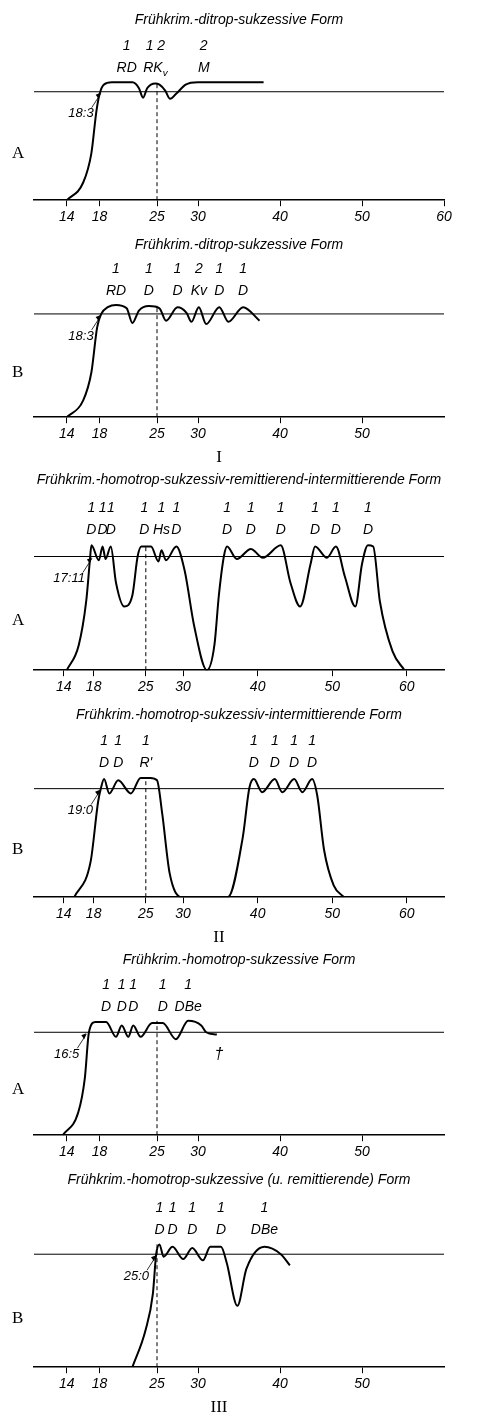 Image resolution: width=502 pixels, height=1425 pixels. I want to click on text: III, so click(219, 1407).